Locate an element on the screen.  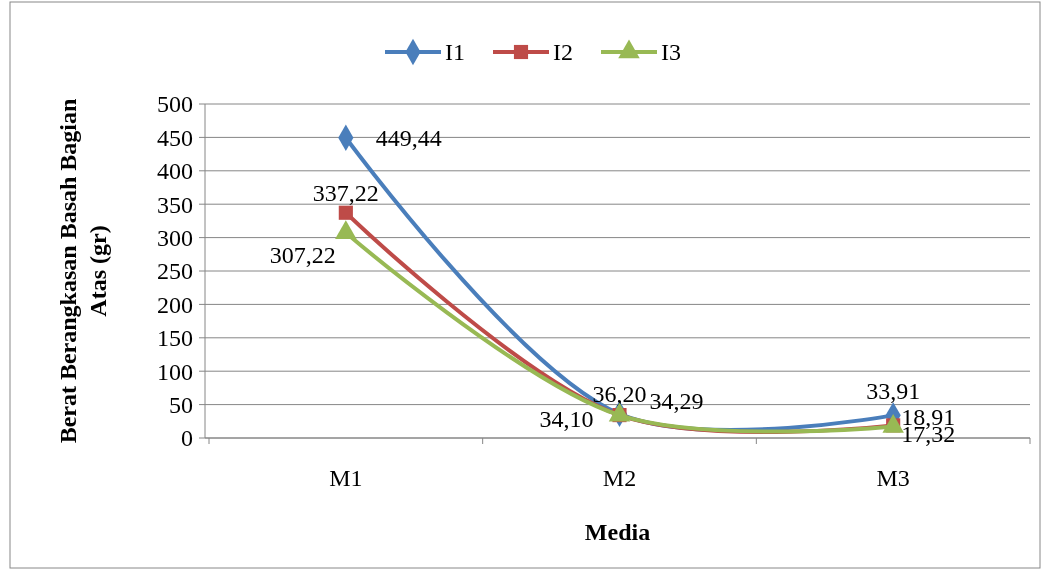
y-tick-label: 450 is located at coordinates (175, 137).